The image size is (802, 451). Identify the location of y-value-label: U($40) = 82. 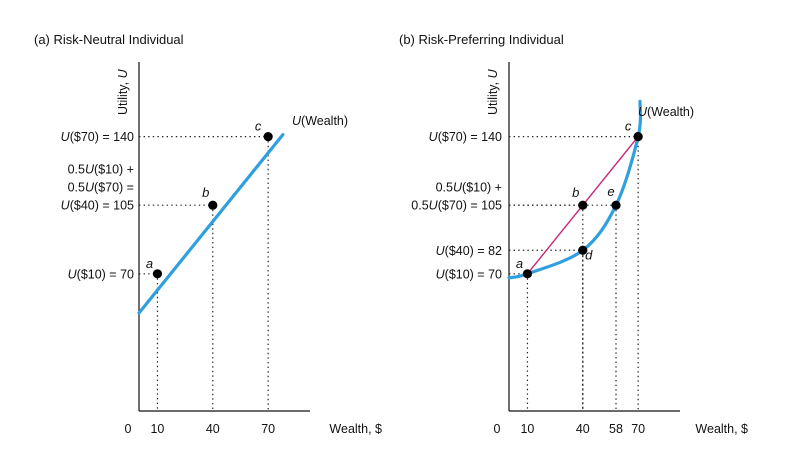
(469, 251).